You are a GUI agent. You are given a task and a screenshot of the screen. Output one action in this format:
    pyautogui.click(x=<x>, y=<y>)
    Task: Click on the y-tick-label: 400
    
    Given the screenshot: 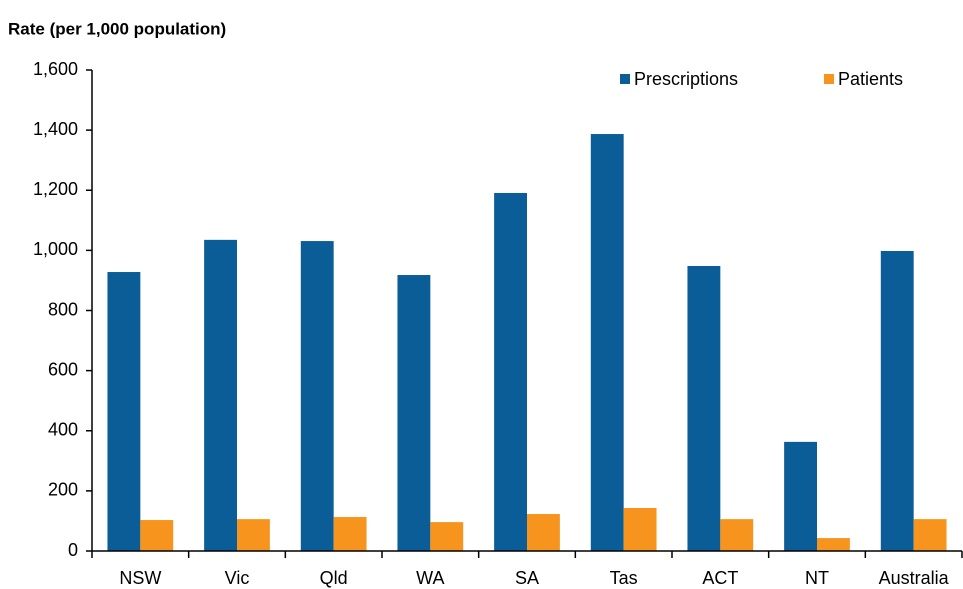 What is the action you would take?
    pyautogui.click(x=63, y=430)
    